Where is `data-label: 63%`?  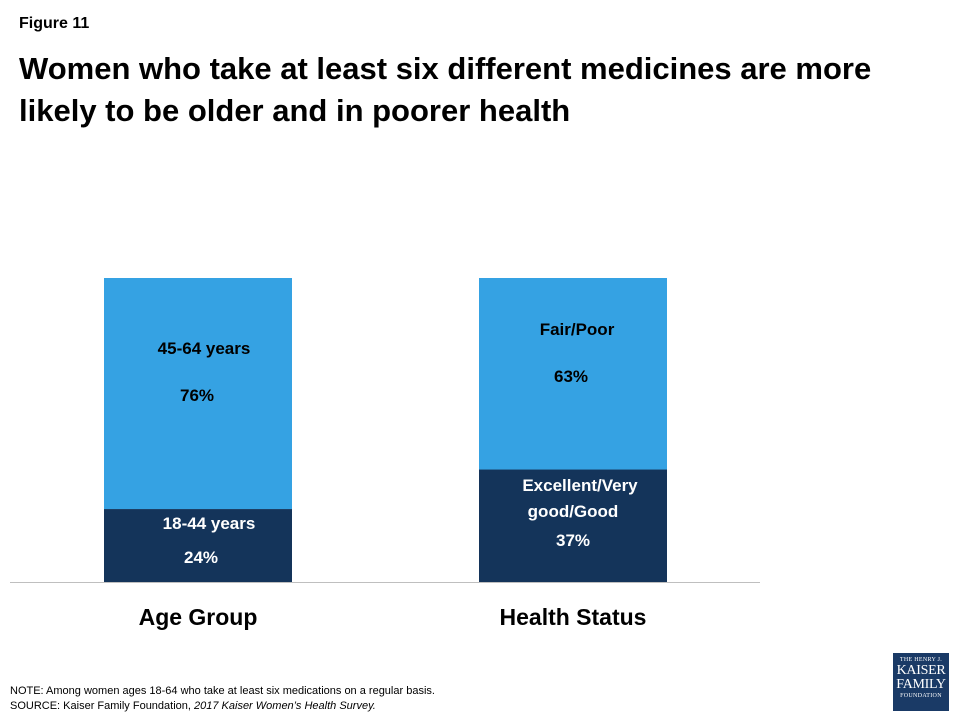 data-label: 63% is located at coordinates (571, 376).